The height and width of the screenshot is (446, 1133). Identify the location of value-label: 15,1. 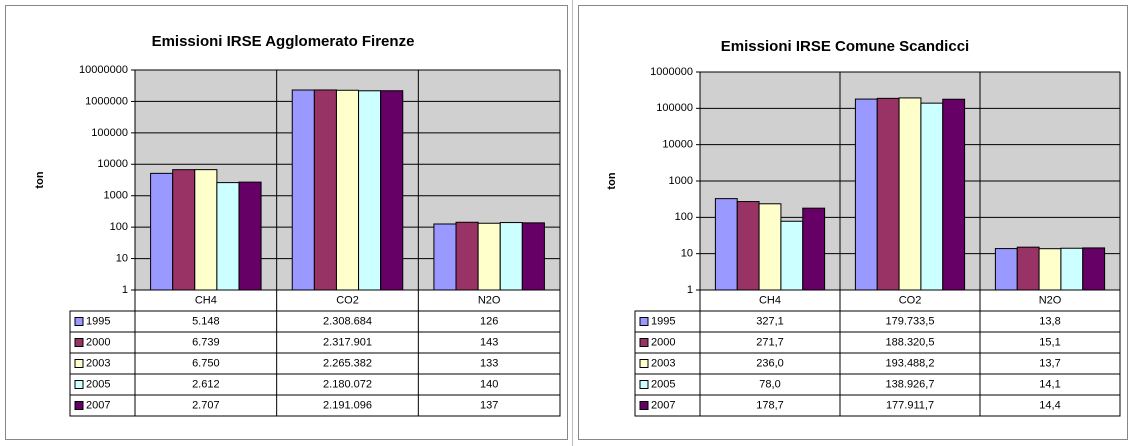
(1049, 342).